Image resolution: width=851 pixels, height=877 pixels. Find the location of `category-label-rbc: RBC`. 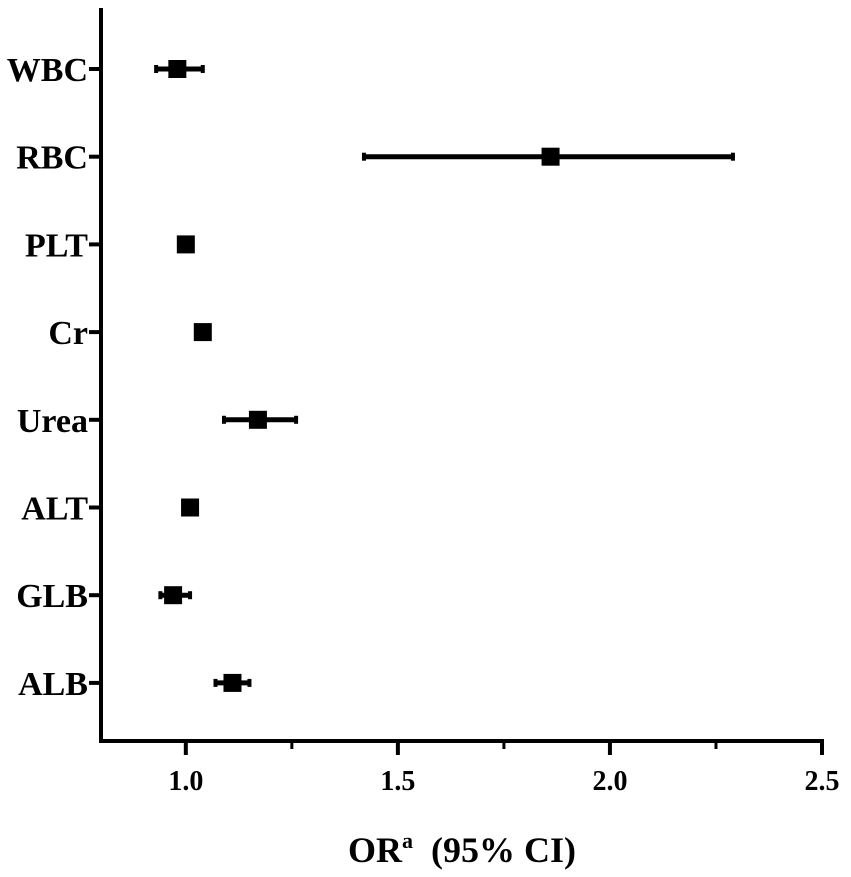

category-label-rbc: RBC is located at coordinates (52, 158).